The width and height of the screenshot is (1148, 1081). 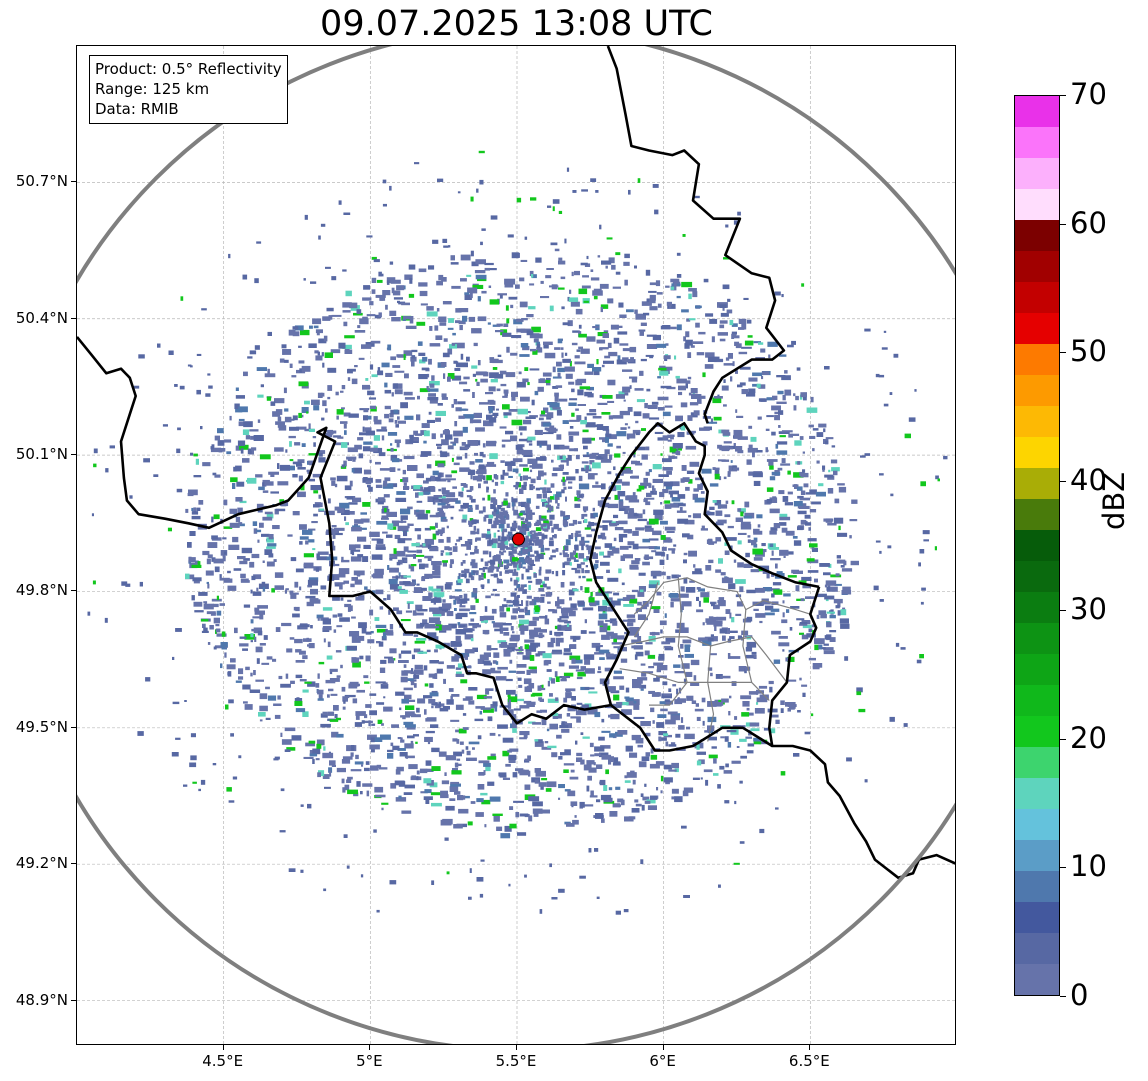 What do you see at coordinates (41, 317) in the screenshot?
I see `latitude-tick-label: 50.4°N` at bounding box center [41, 317].